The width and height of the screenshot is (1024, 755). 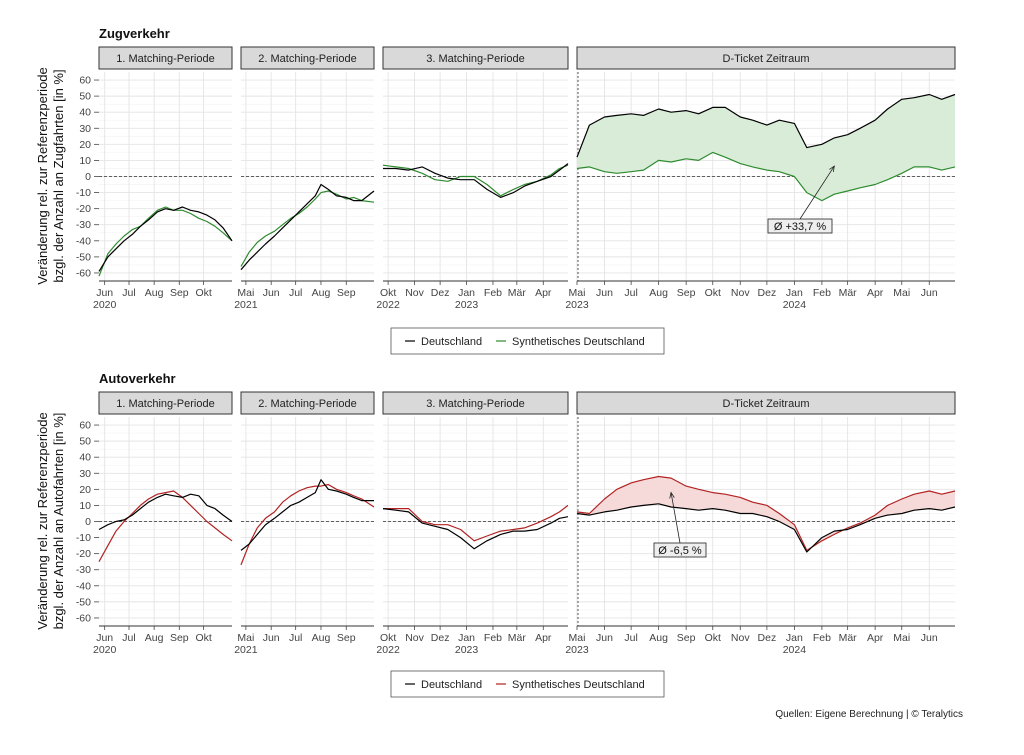 What do you see at coordinates (165, 59) in the screenshot?
I see `facet-strip-label: 1. Matching-Periode` at bounding box center [165, 59].